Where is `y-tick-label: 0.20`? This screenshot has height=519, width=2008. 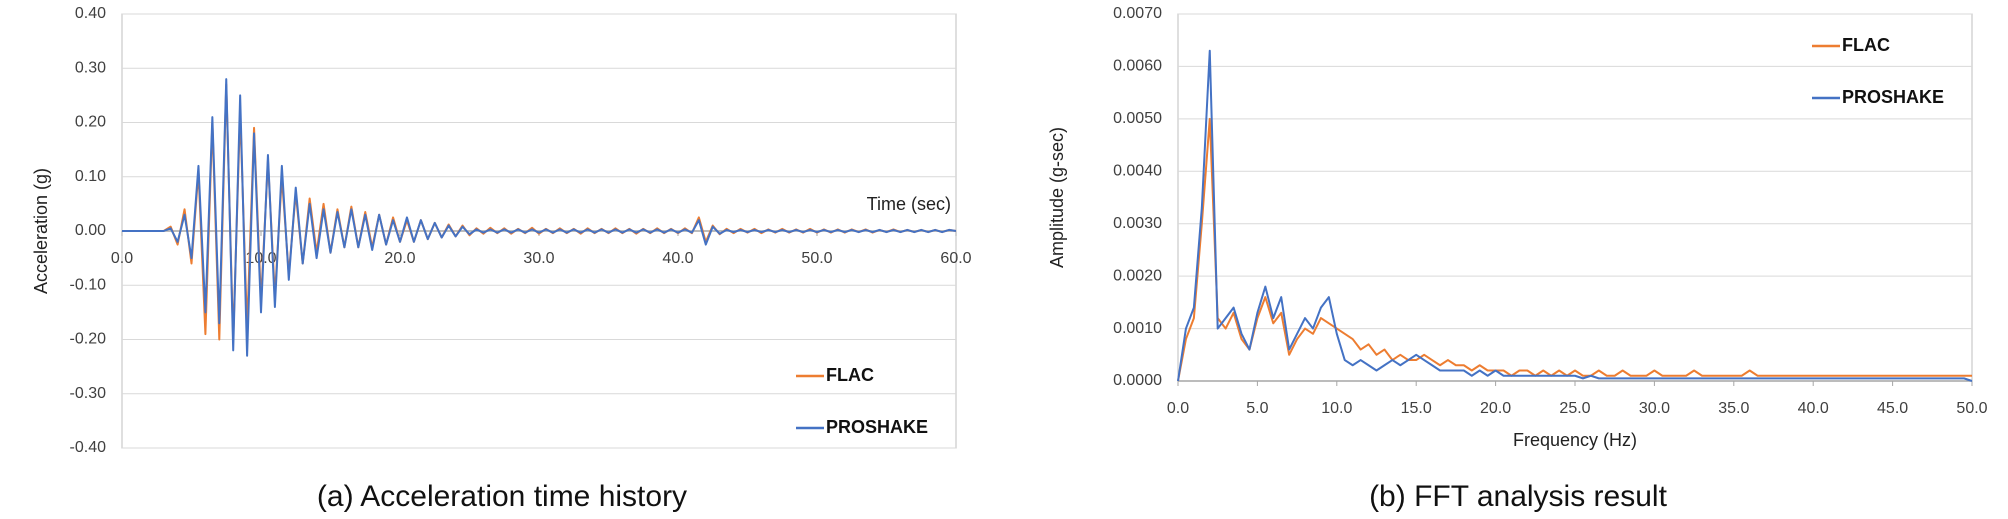 y-tick-label: 0.20 is located at coordinates (90, 122).